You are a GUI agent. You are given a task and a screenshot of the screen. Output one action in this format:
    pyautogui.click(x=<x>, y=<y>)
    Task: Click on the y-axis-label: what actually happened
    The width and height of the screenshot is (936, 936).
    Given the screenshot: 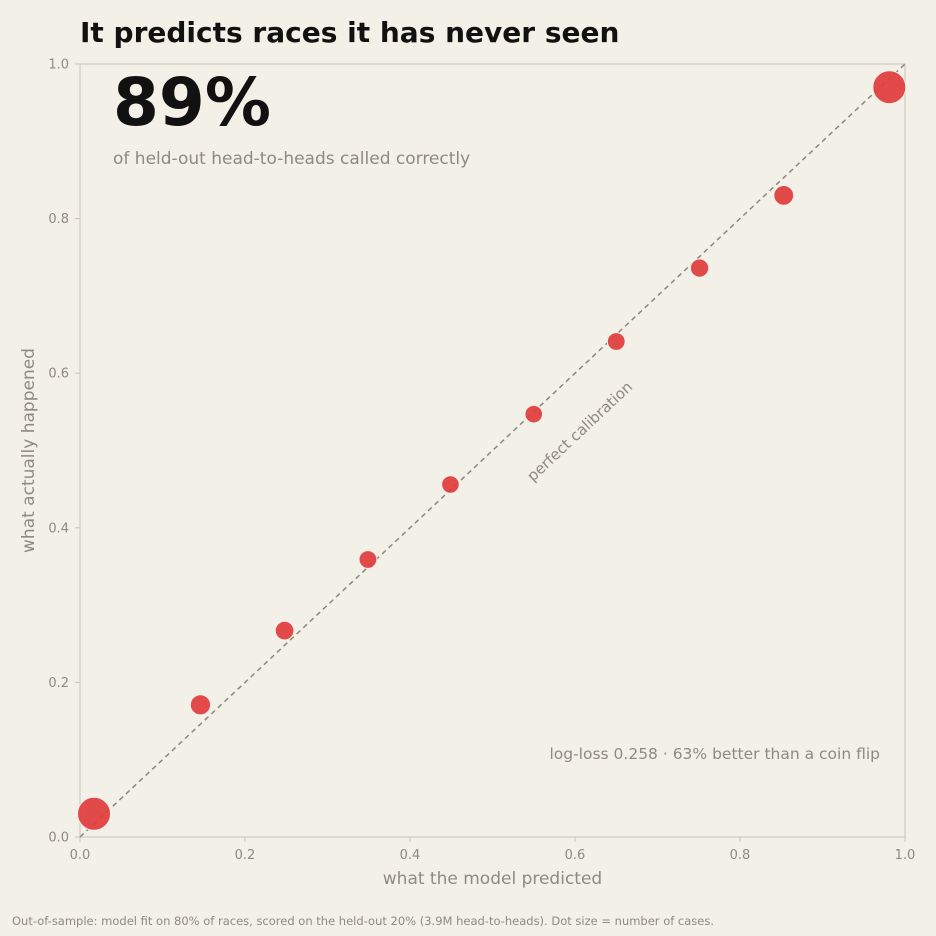 What is the action you would take?
    pyautogui.click(x=29, y=450)
    